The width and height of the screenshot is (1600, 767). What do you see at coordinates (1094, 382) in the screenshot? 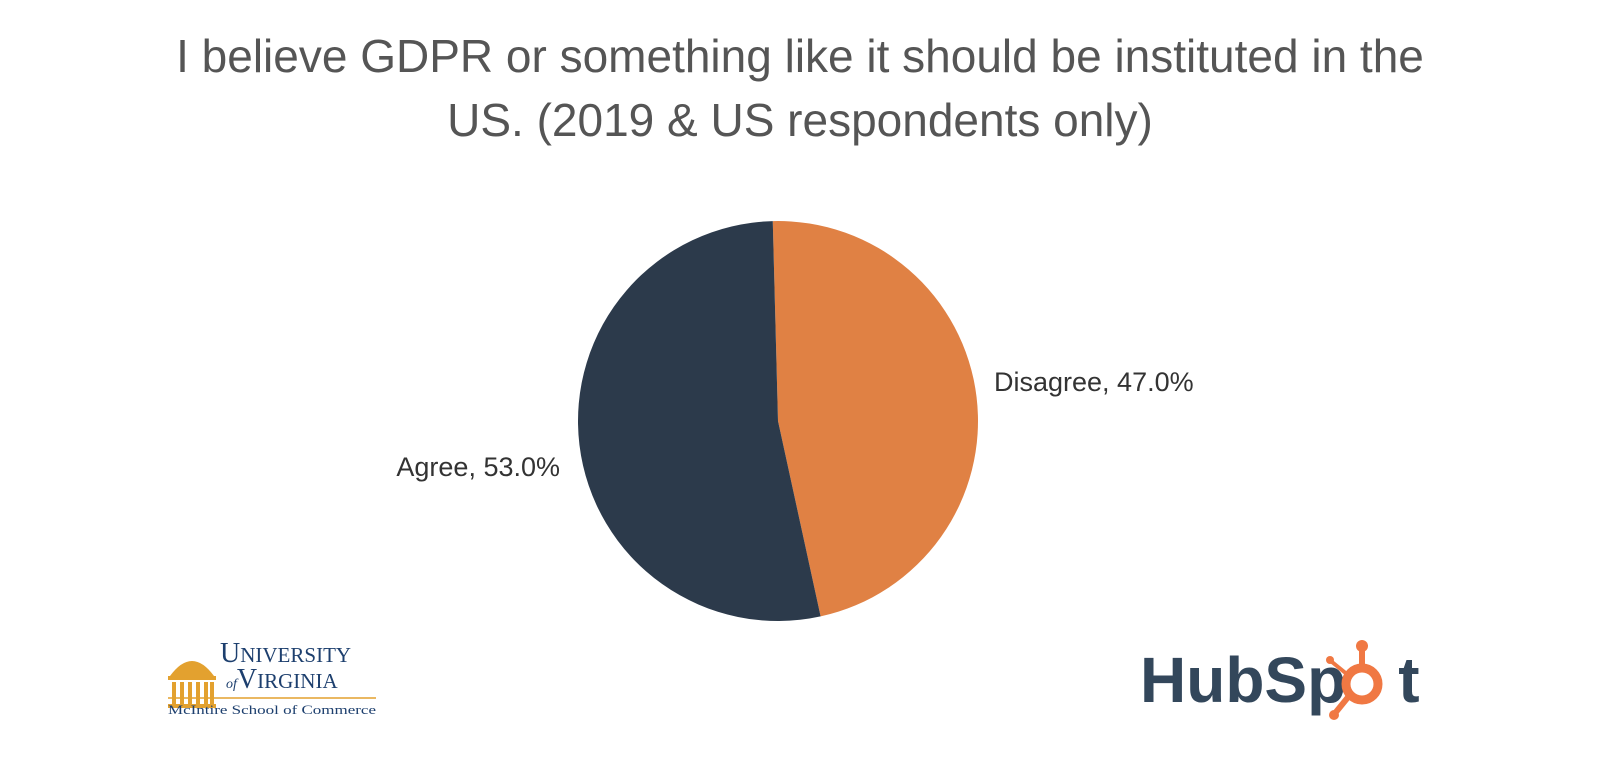
I see `data-label-disagree: Disagree, 47.0%` at bounding box center [1094, 382].